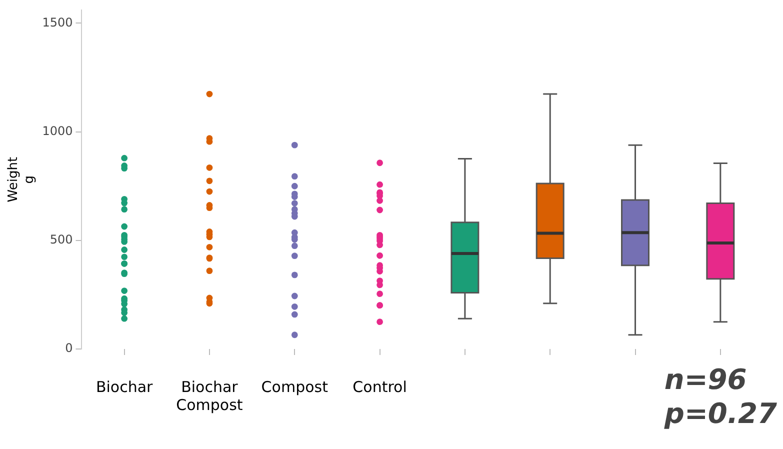 The height and width of the screenshot is (449, 783). Describe the element at coordinates (209, 396) in the screenshot. I see `x-tick-label: Biochar Compost` at that location.